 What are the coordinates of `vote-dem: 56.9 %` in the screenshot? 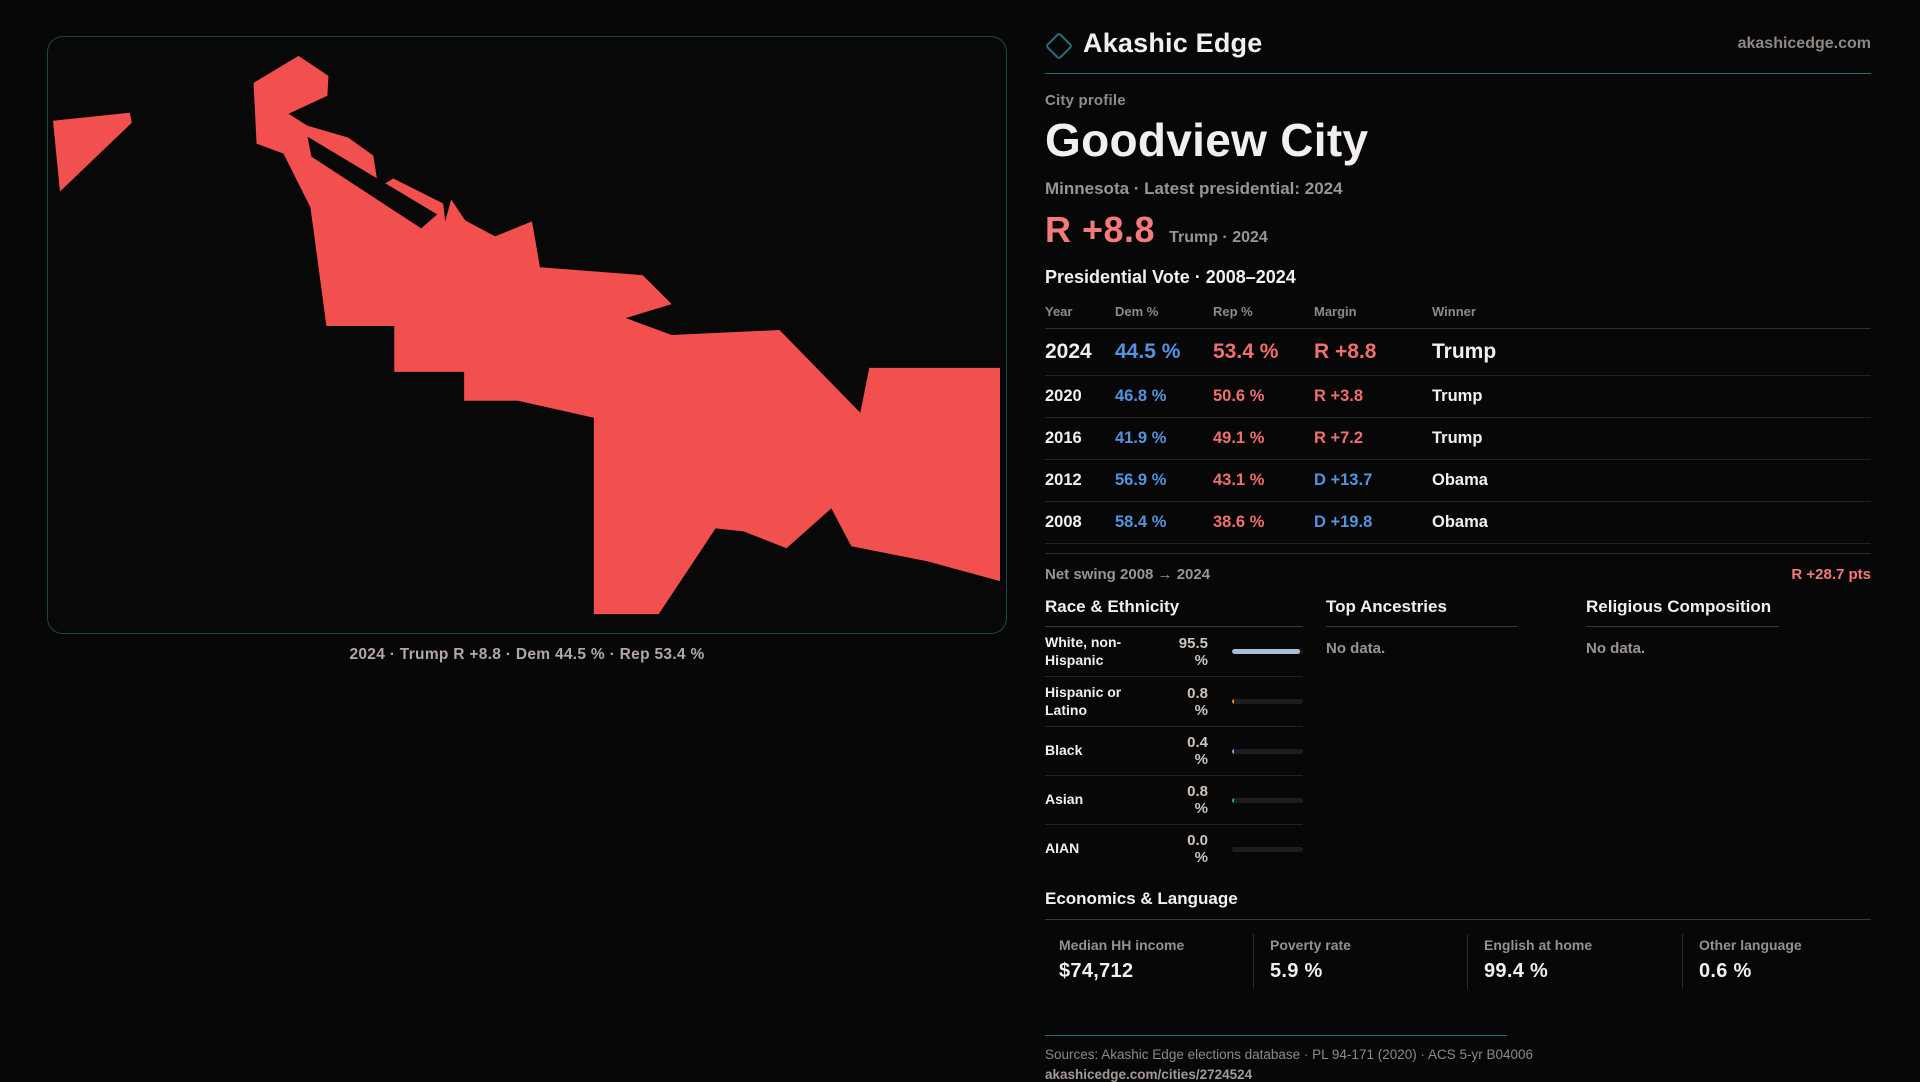 It's located at (1141, 480).